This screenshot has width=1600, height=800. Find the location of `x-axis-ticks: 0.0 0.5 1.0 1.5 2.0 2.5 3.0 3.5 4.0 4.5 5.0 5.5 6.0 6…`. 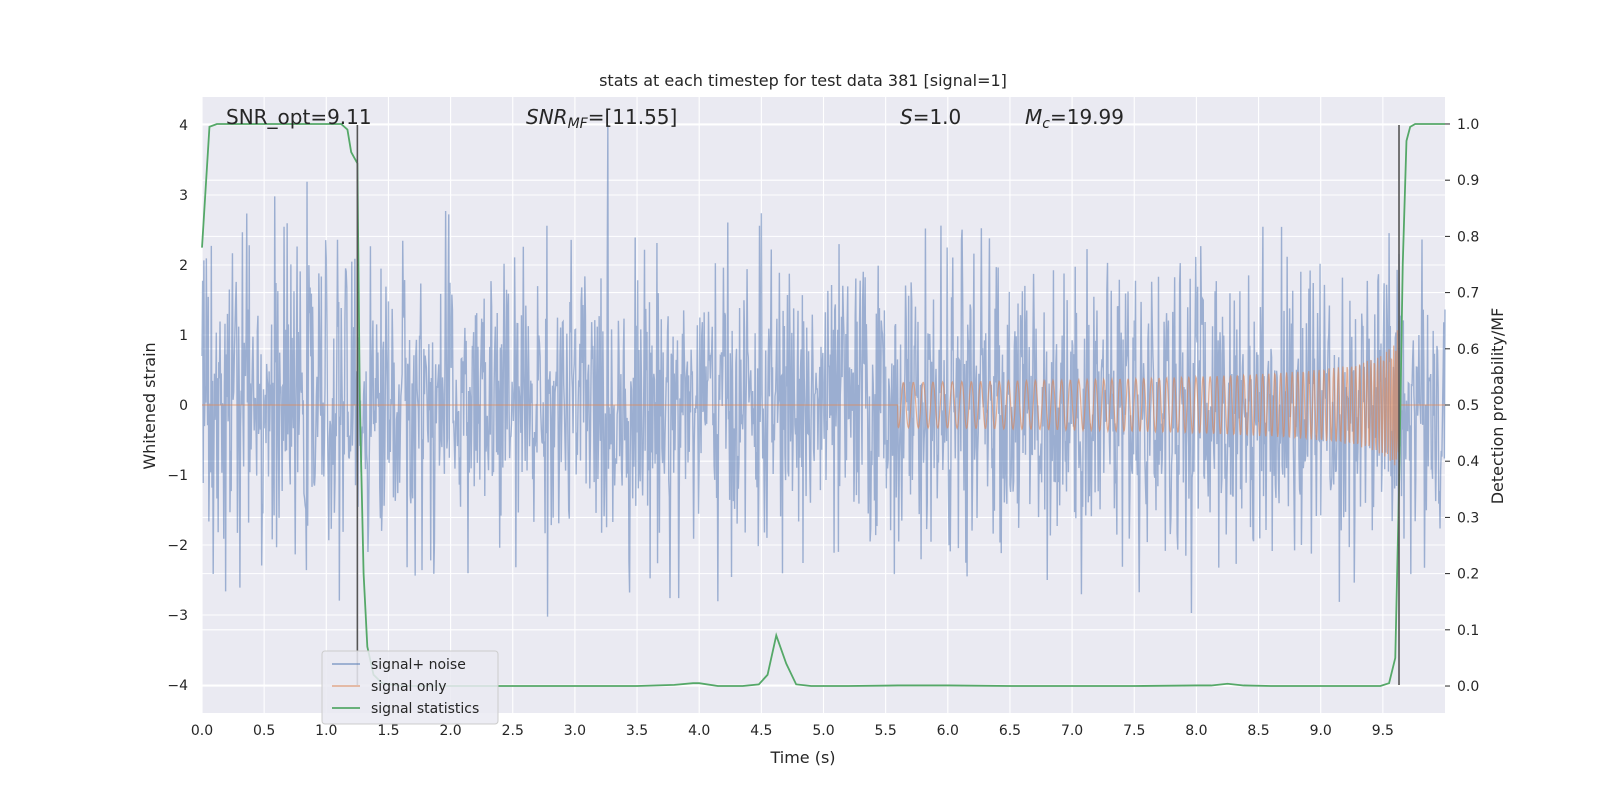

x-axis-ticks: 0.0 0.5 1.0 1.5 2.0 2.5 3.0 3.5 4.0 4.5 5.0 5.5 6.0 6… is located at coordinates (792, 731).